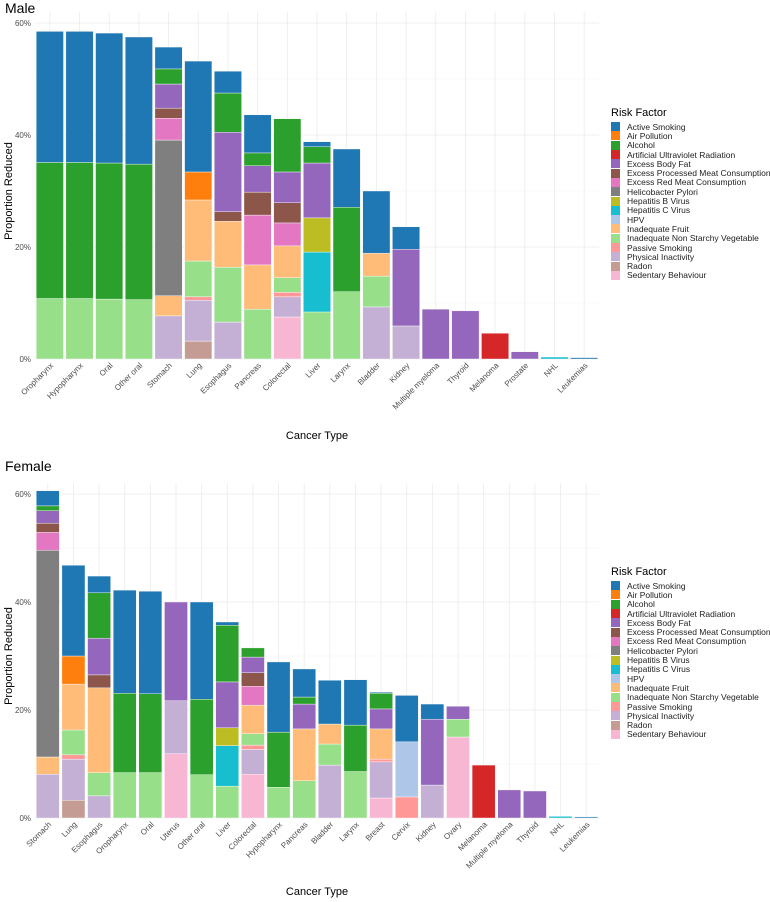  I want to click on bar-other-oral, so click(201, 710).